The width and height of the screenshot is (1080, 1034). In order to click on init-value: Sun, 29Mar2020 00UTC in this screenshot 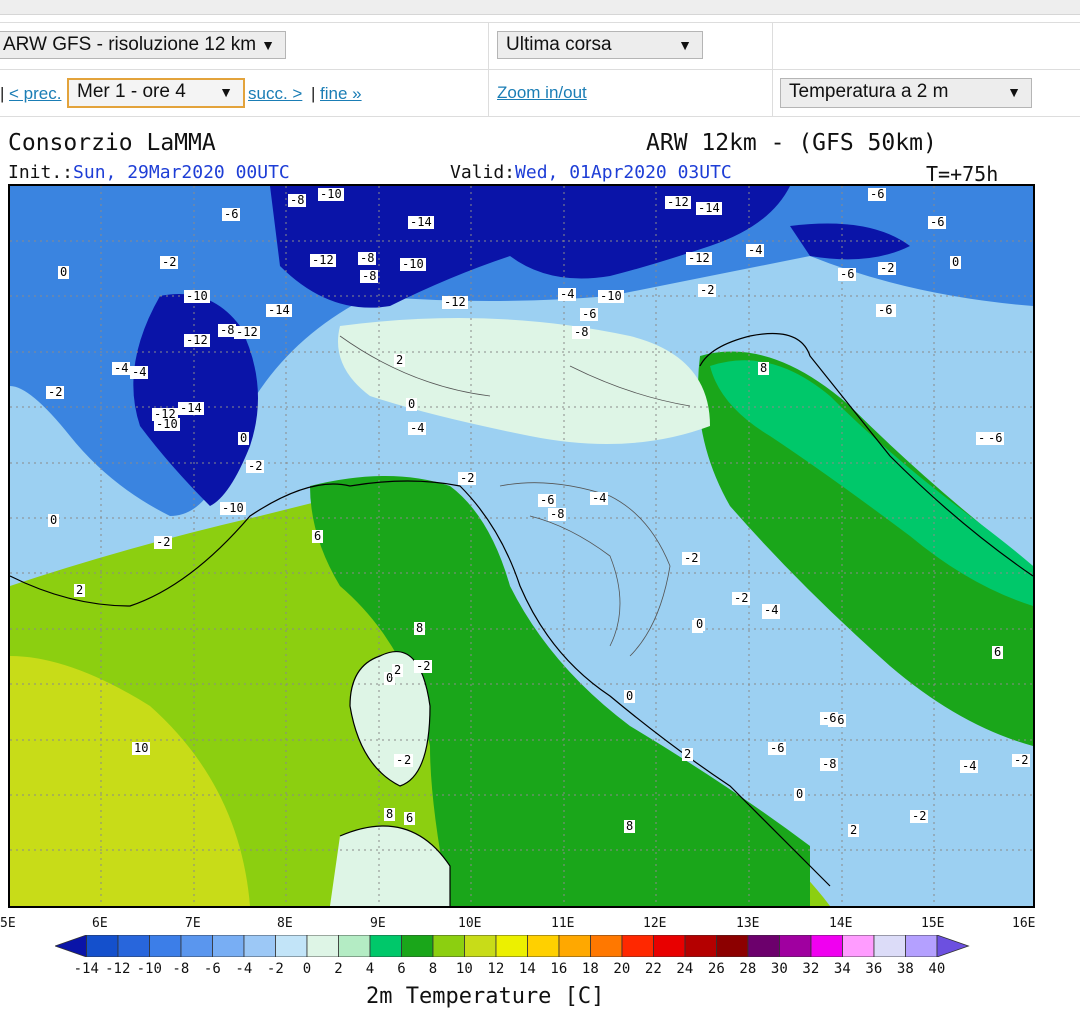, I will do `click(181, 172)`.